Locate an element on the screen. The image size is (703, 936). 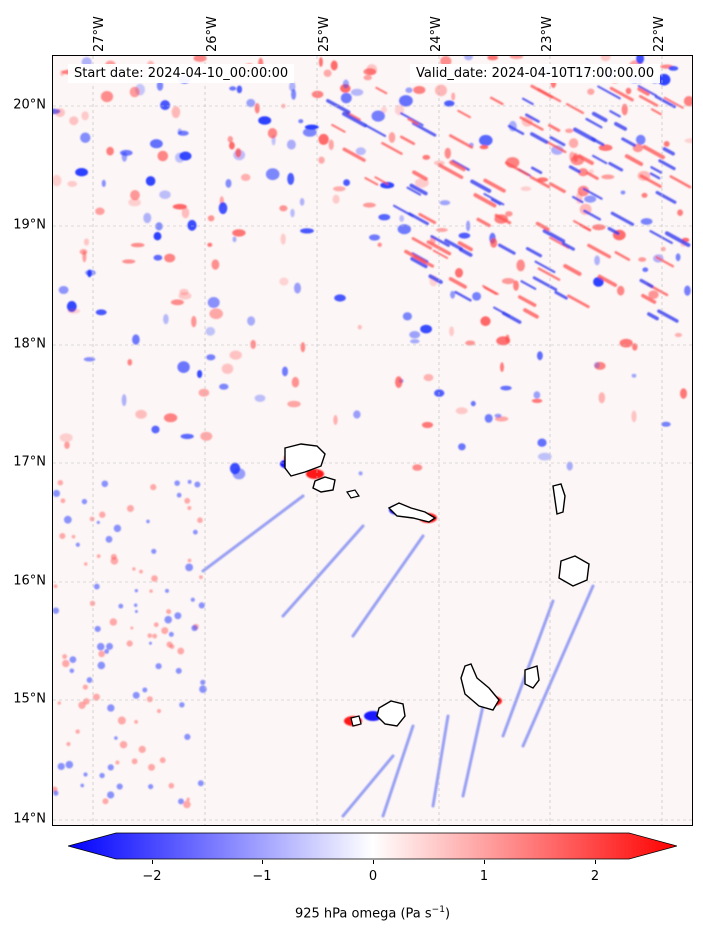
colorbar-label-main: 925 hPa omega (Pa s is located at coordinates (363, 914).